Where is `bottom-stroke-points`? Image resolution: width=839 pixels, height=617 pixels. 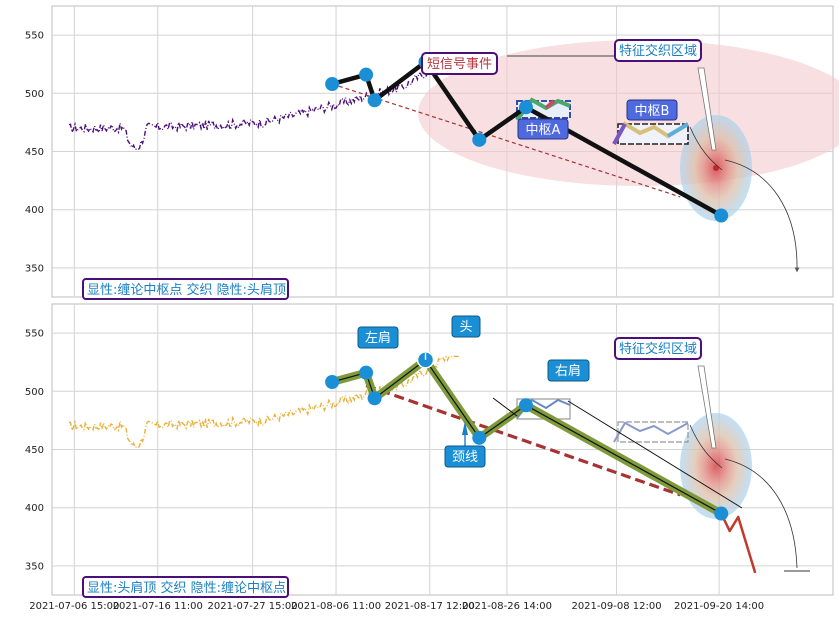 bottom-stroke-points is located at coordinates (527, 436).